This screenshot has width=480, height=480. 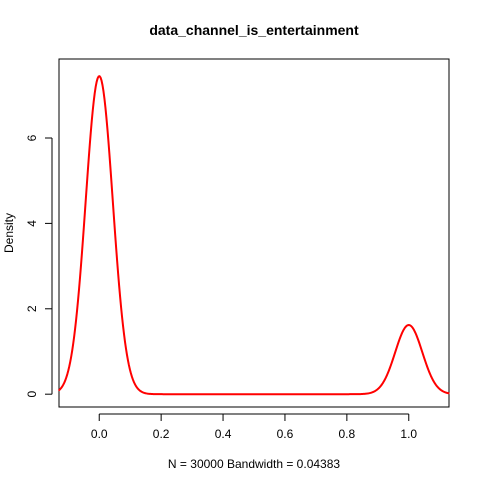 What do you see at coordinates (254, 30) in the screenshot?
I see `chart-title: data_channel_is_entertainment` at bounding box center [254, 30].